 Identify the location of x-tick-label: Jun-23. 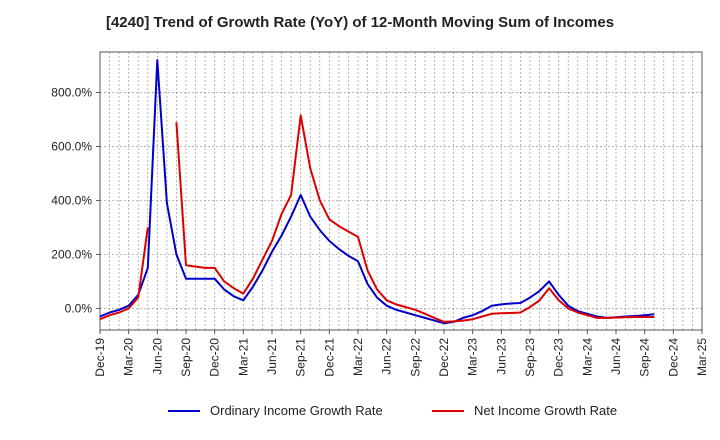
(501, 356).